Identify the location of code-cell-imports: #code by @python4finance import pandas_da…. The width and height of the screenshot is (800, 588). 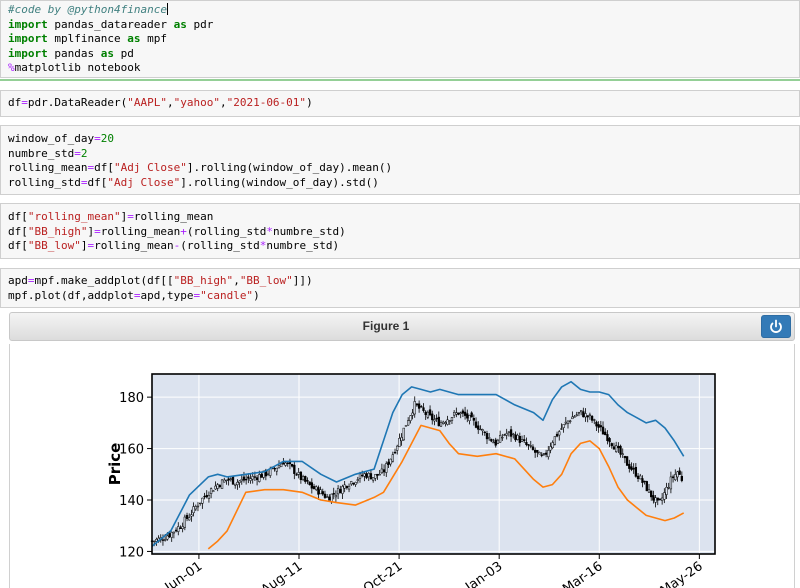
(400, 39).